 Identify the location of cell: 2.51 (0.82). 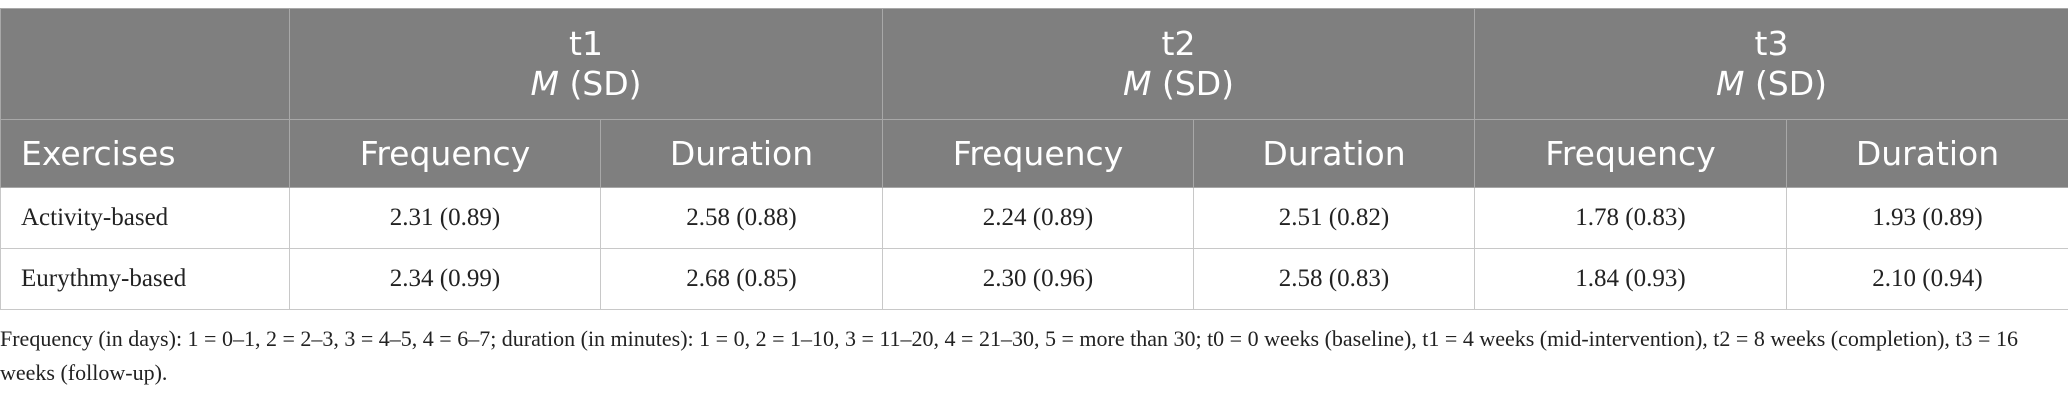
(1334, 218).